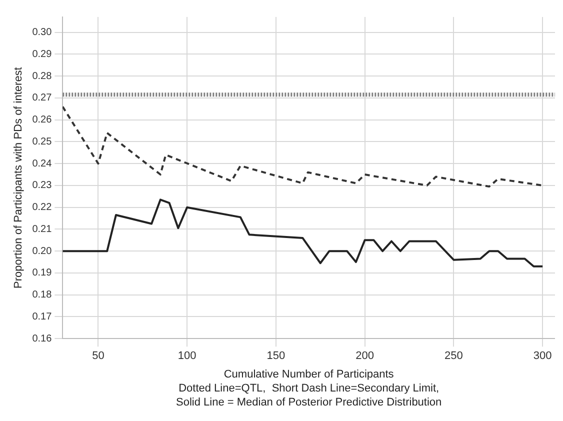 The width and height of the screenshot is (563, 421). What do you see at coordinates (309, 402) in the screenshot?
I see `text: Solid Line = Median of Posterior Predictive Distribution` at bounding box center [309, 402].